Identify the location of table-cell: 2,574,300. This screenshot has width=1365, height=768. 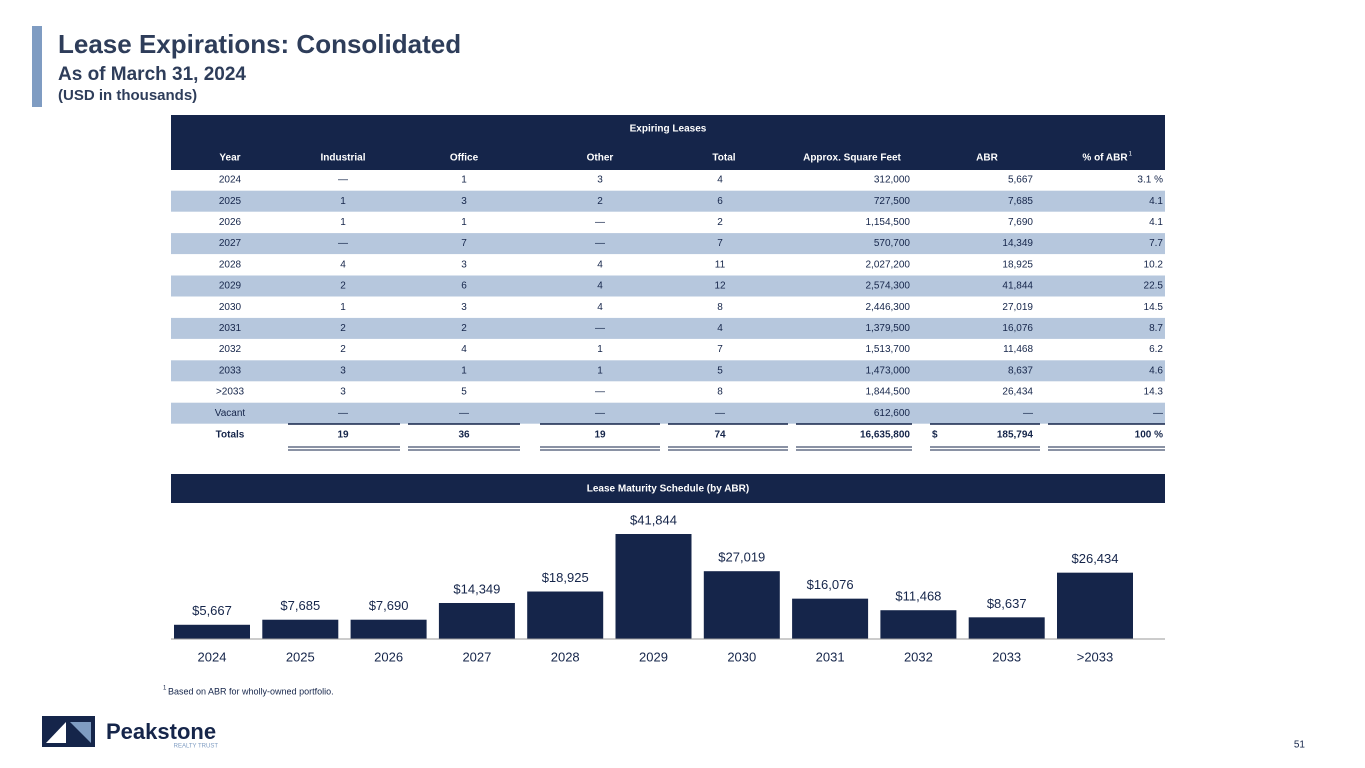
(888, 286).